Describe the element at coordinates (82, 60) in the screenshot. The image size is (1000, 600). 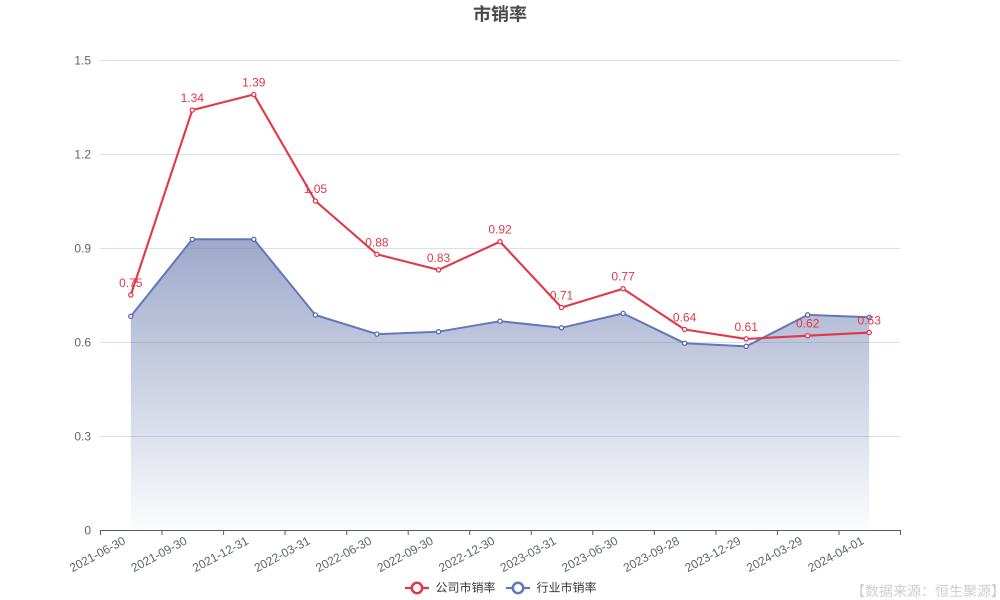
I see `svg-text: 1.5` at that location.